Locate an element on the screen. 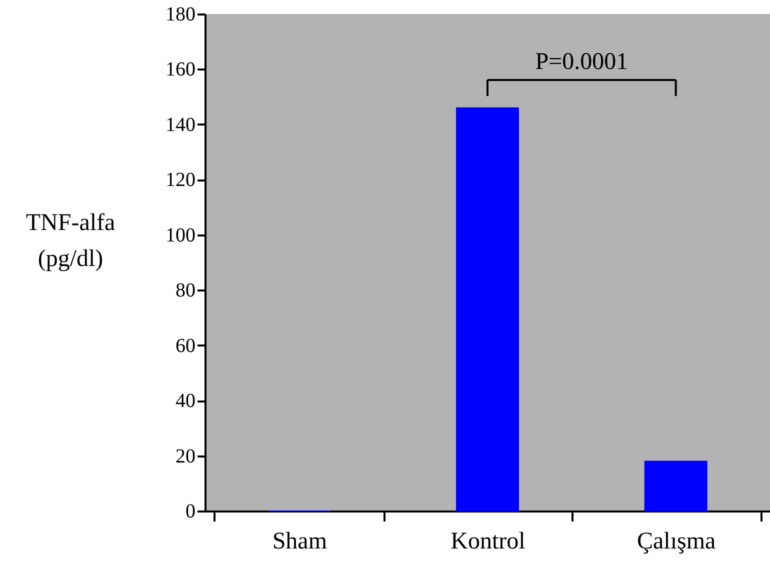 The image size is (770, 574). y-axis-title: TNF-alfa (pg/dl) is located at coordinates (71, 241).